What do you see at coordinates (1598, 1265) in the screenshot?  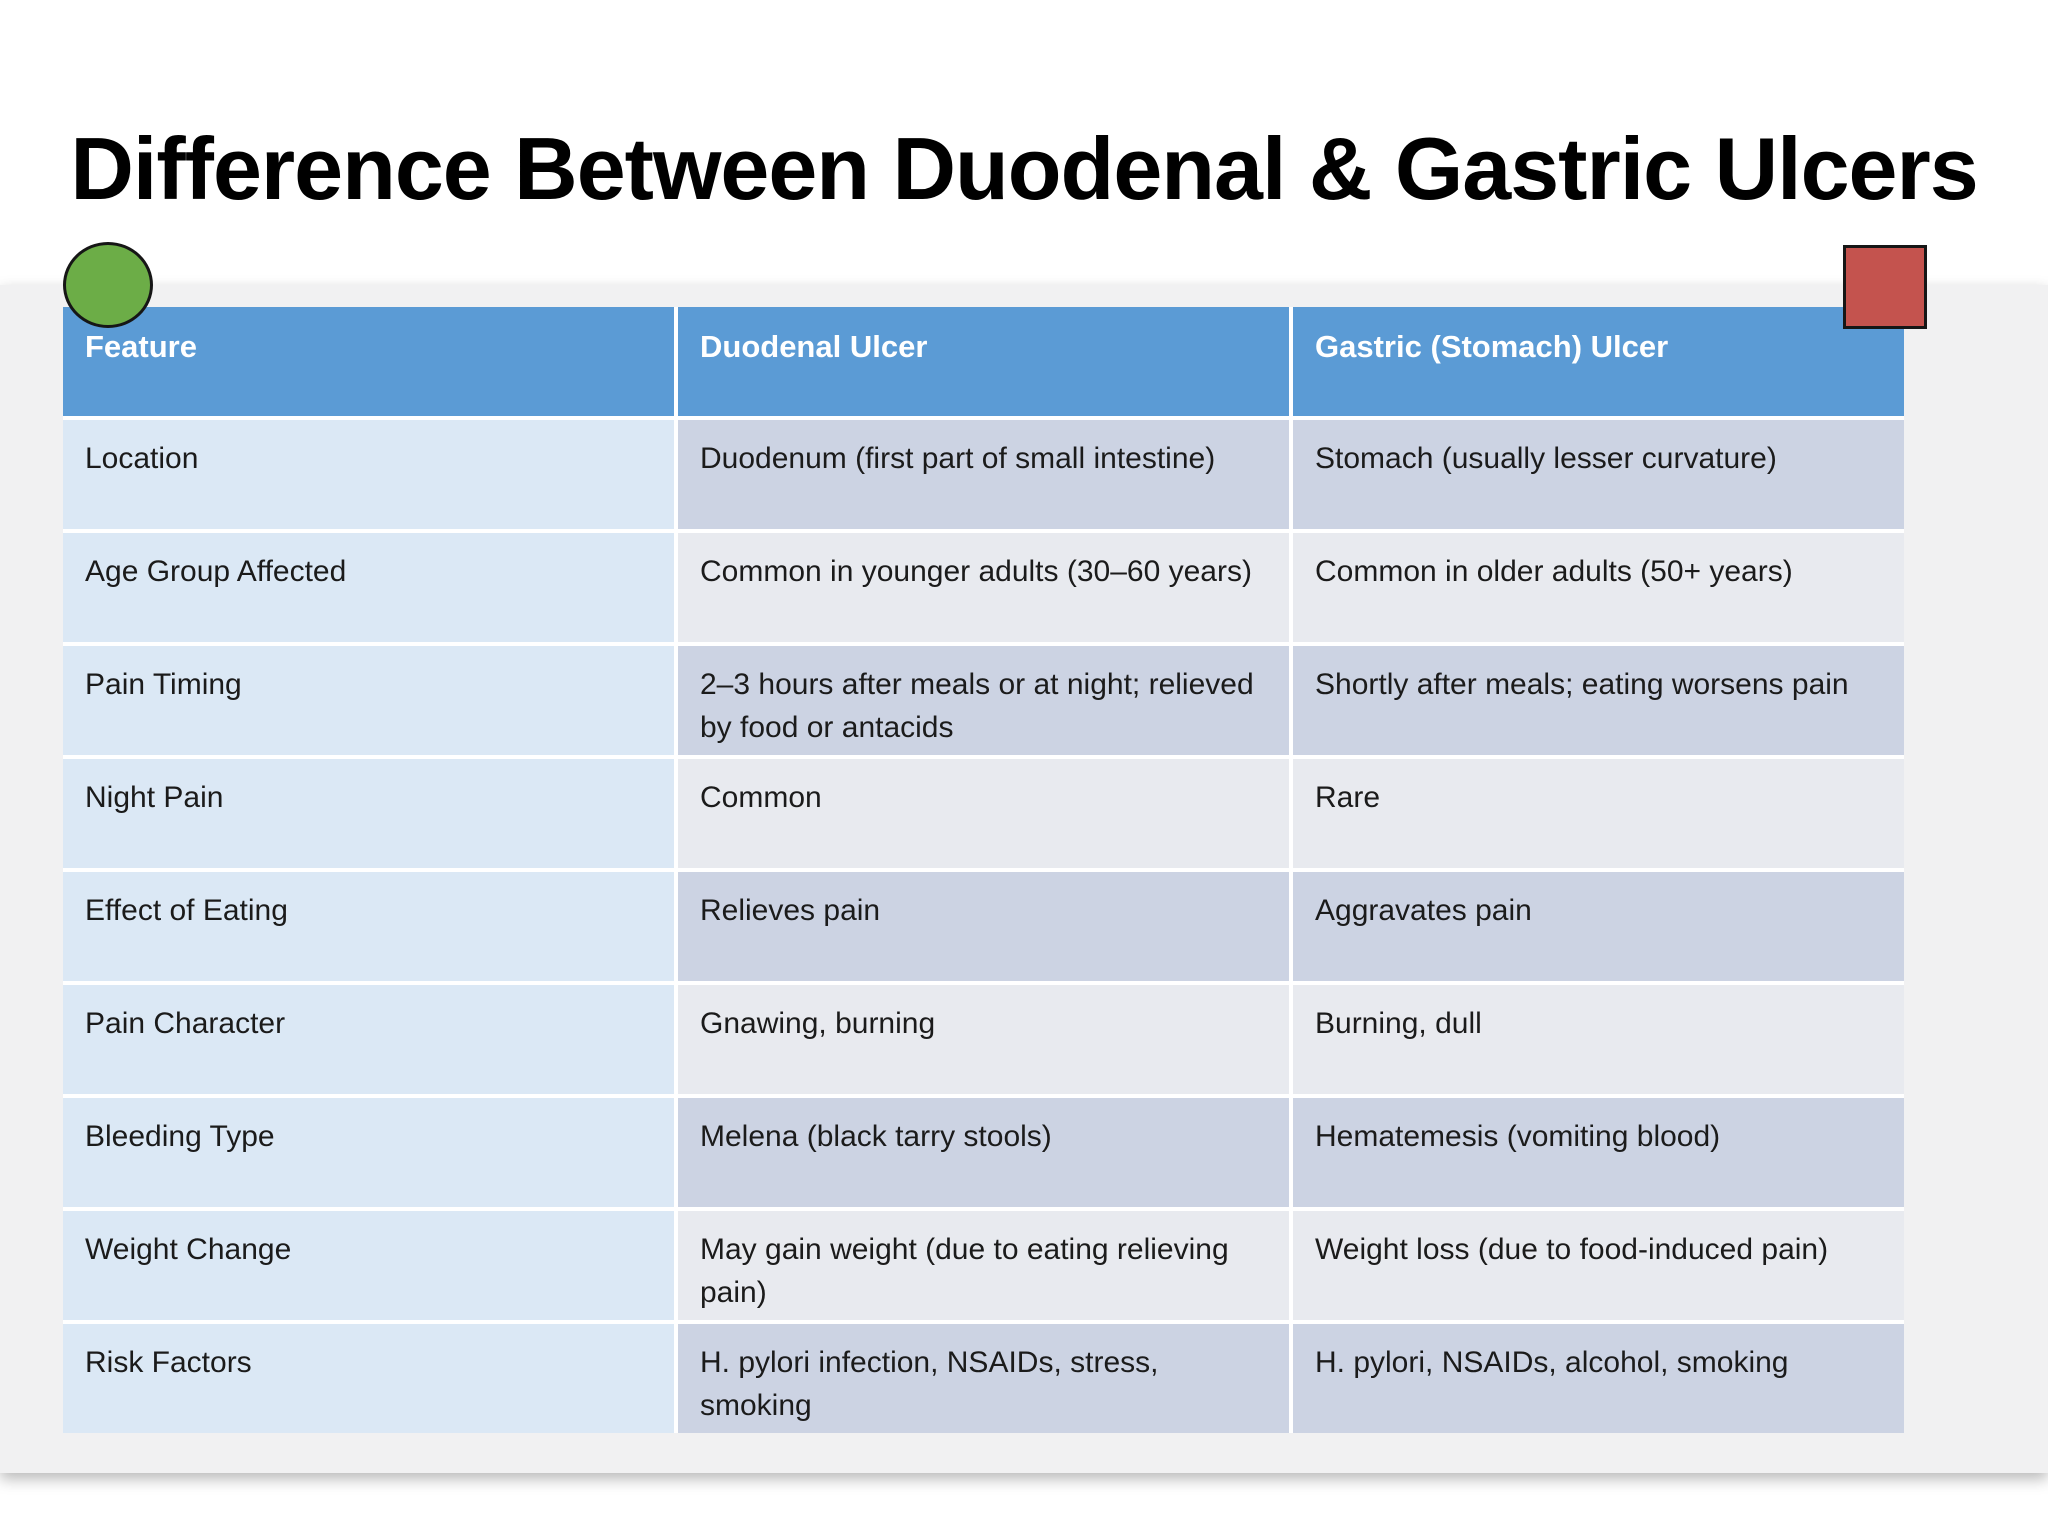 I see `gastric-cell-weight-change: Weight loss (due to food-induced pain)` at bounding box center [1598, 1265].